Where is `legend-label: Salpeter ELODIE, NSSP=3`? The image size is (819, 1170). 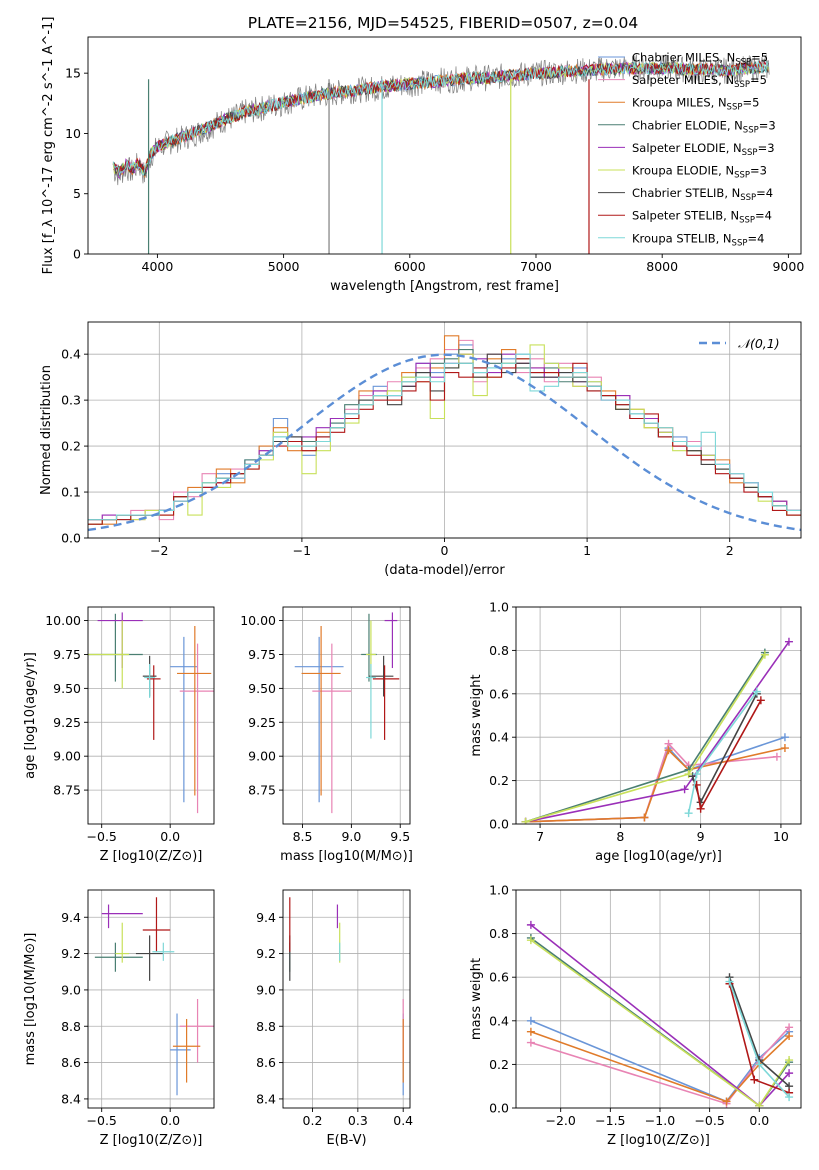 legend-label: Salpeter ELODIE, NSSP=3 is located at coordinates (703, 149).